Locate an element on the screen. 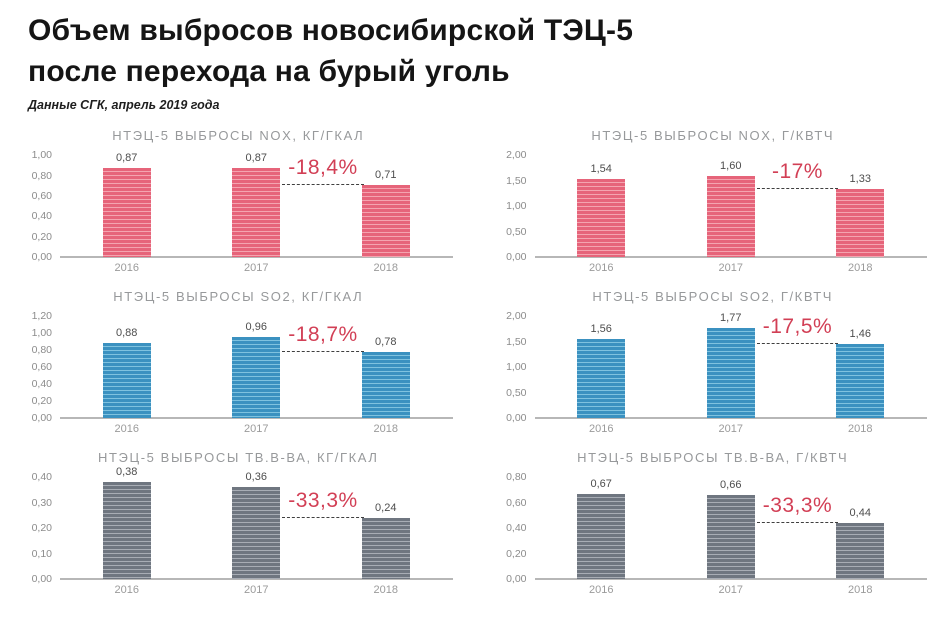 The width and height of the screenshot is (945, 636). y-axis: 0,40 0,30 0,20 0,10 0,00 is located at coordinates (42, 528).